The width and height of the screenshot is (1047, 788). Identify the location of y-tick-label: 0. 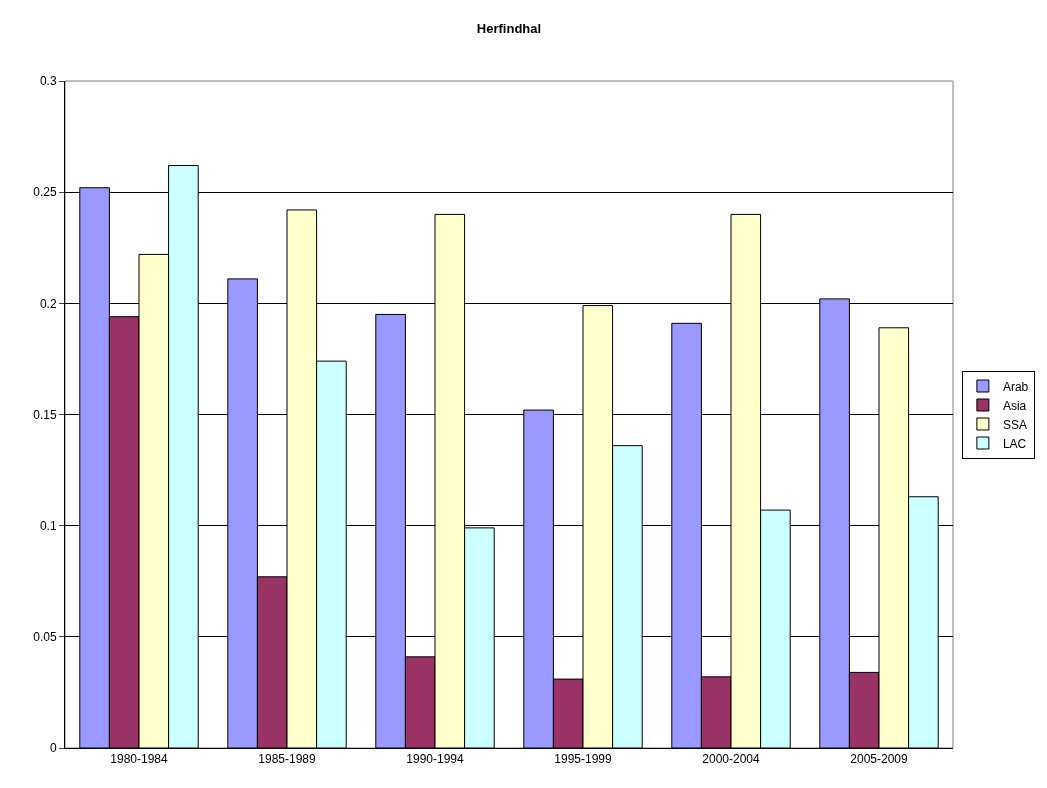
(53, 748).